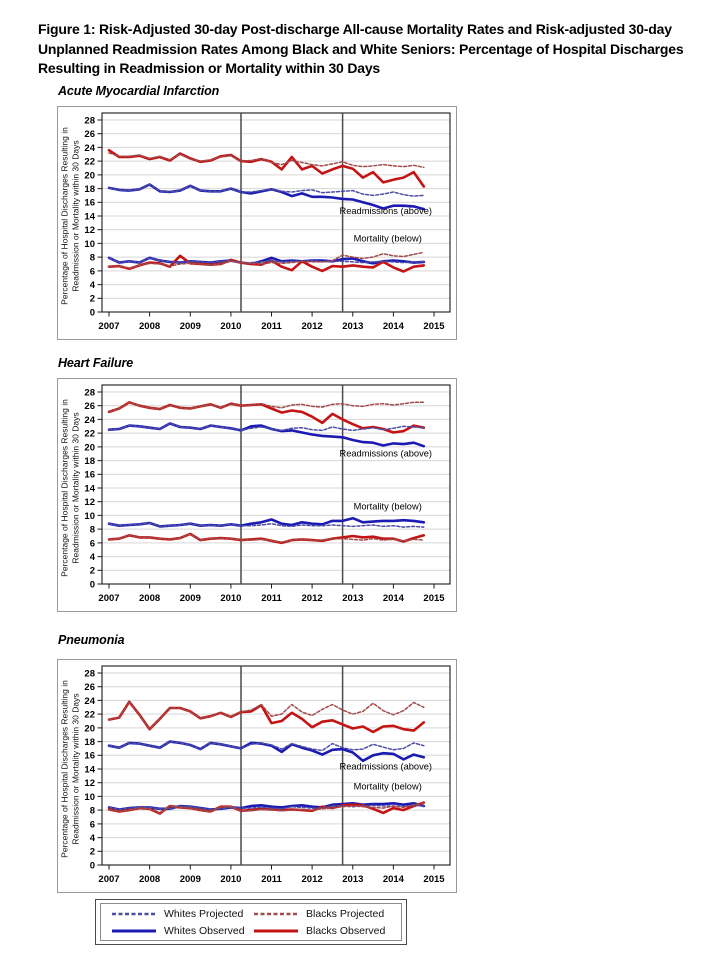 This screenshot has height=960, width=720. What do you see at coordinates (204, 913) in the screenshot?
I see `legend-label: Whites Projected` at bounding box center [204, 913].